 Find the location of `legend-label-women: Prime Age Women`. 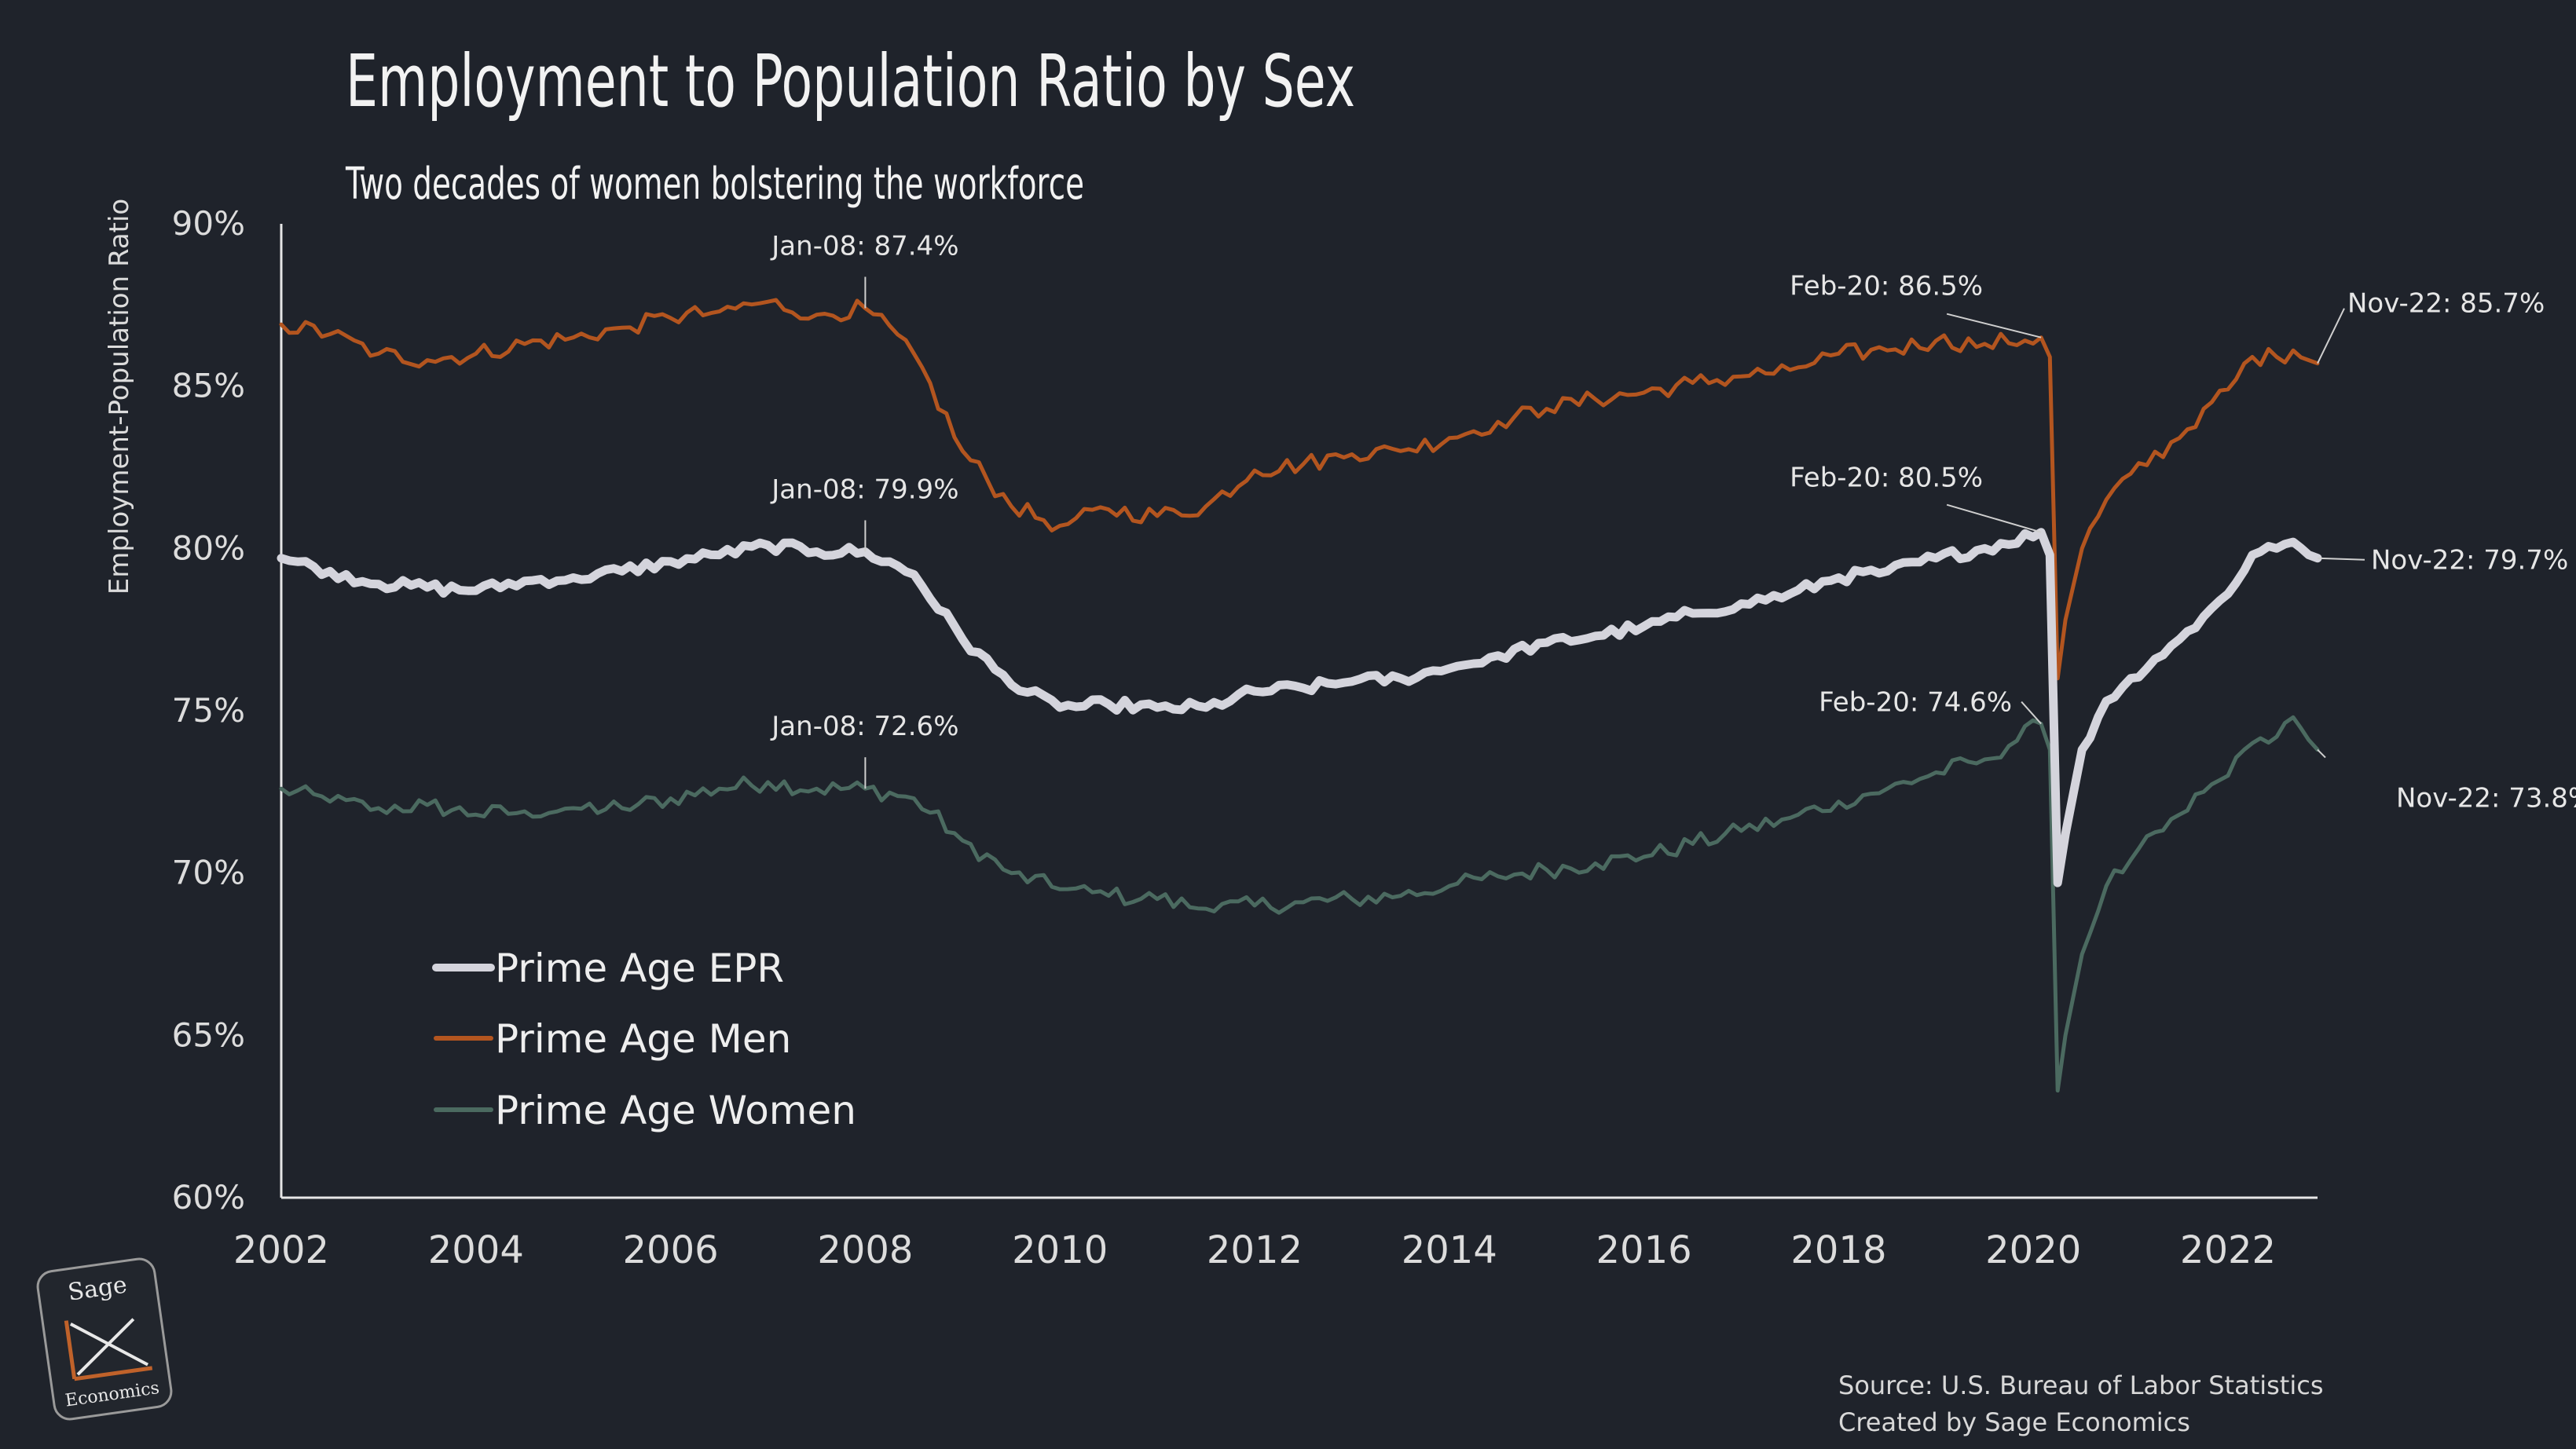

legend-label-women: Prime Age Women is located at coordinates (675, 1111).